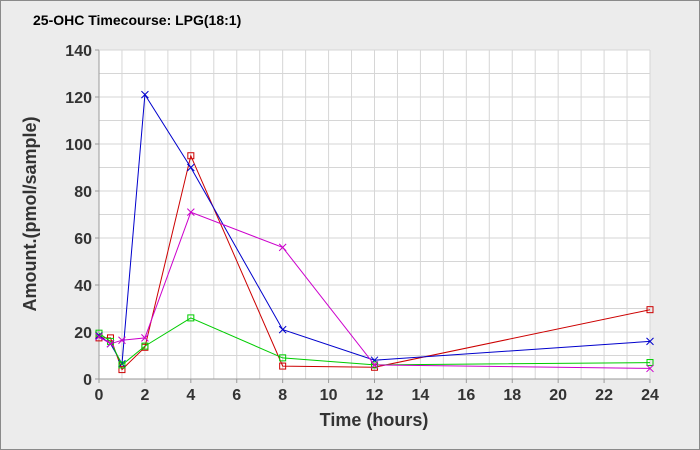 This screenshot has height=450, width=700. Describe the element at coordinates (236, 395) in the screenshot. I see `x-tick-label: 6` at that location.